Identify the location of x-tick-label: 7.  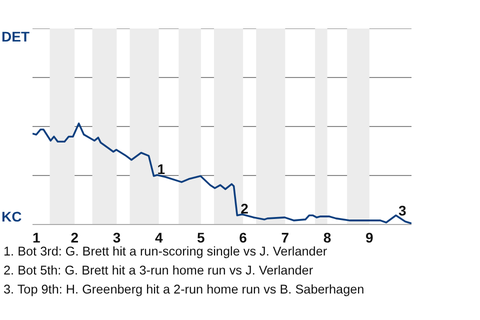
(285, 238).